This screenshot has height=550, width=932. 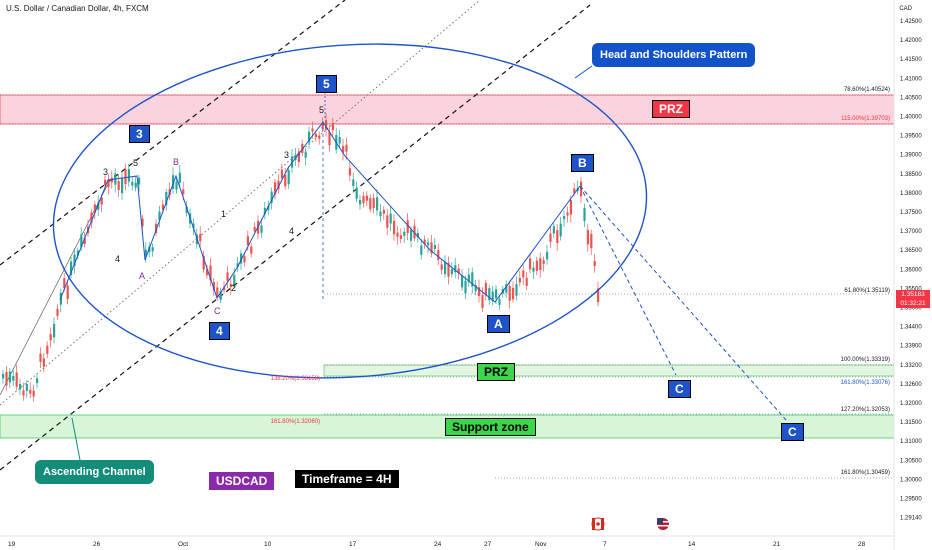 I want to click on fib-618-label: 61.80%(1.35119), so click(x=867, y=291).